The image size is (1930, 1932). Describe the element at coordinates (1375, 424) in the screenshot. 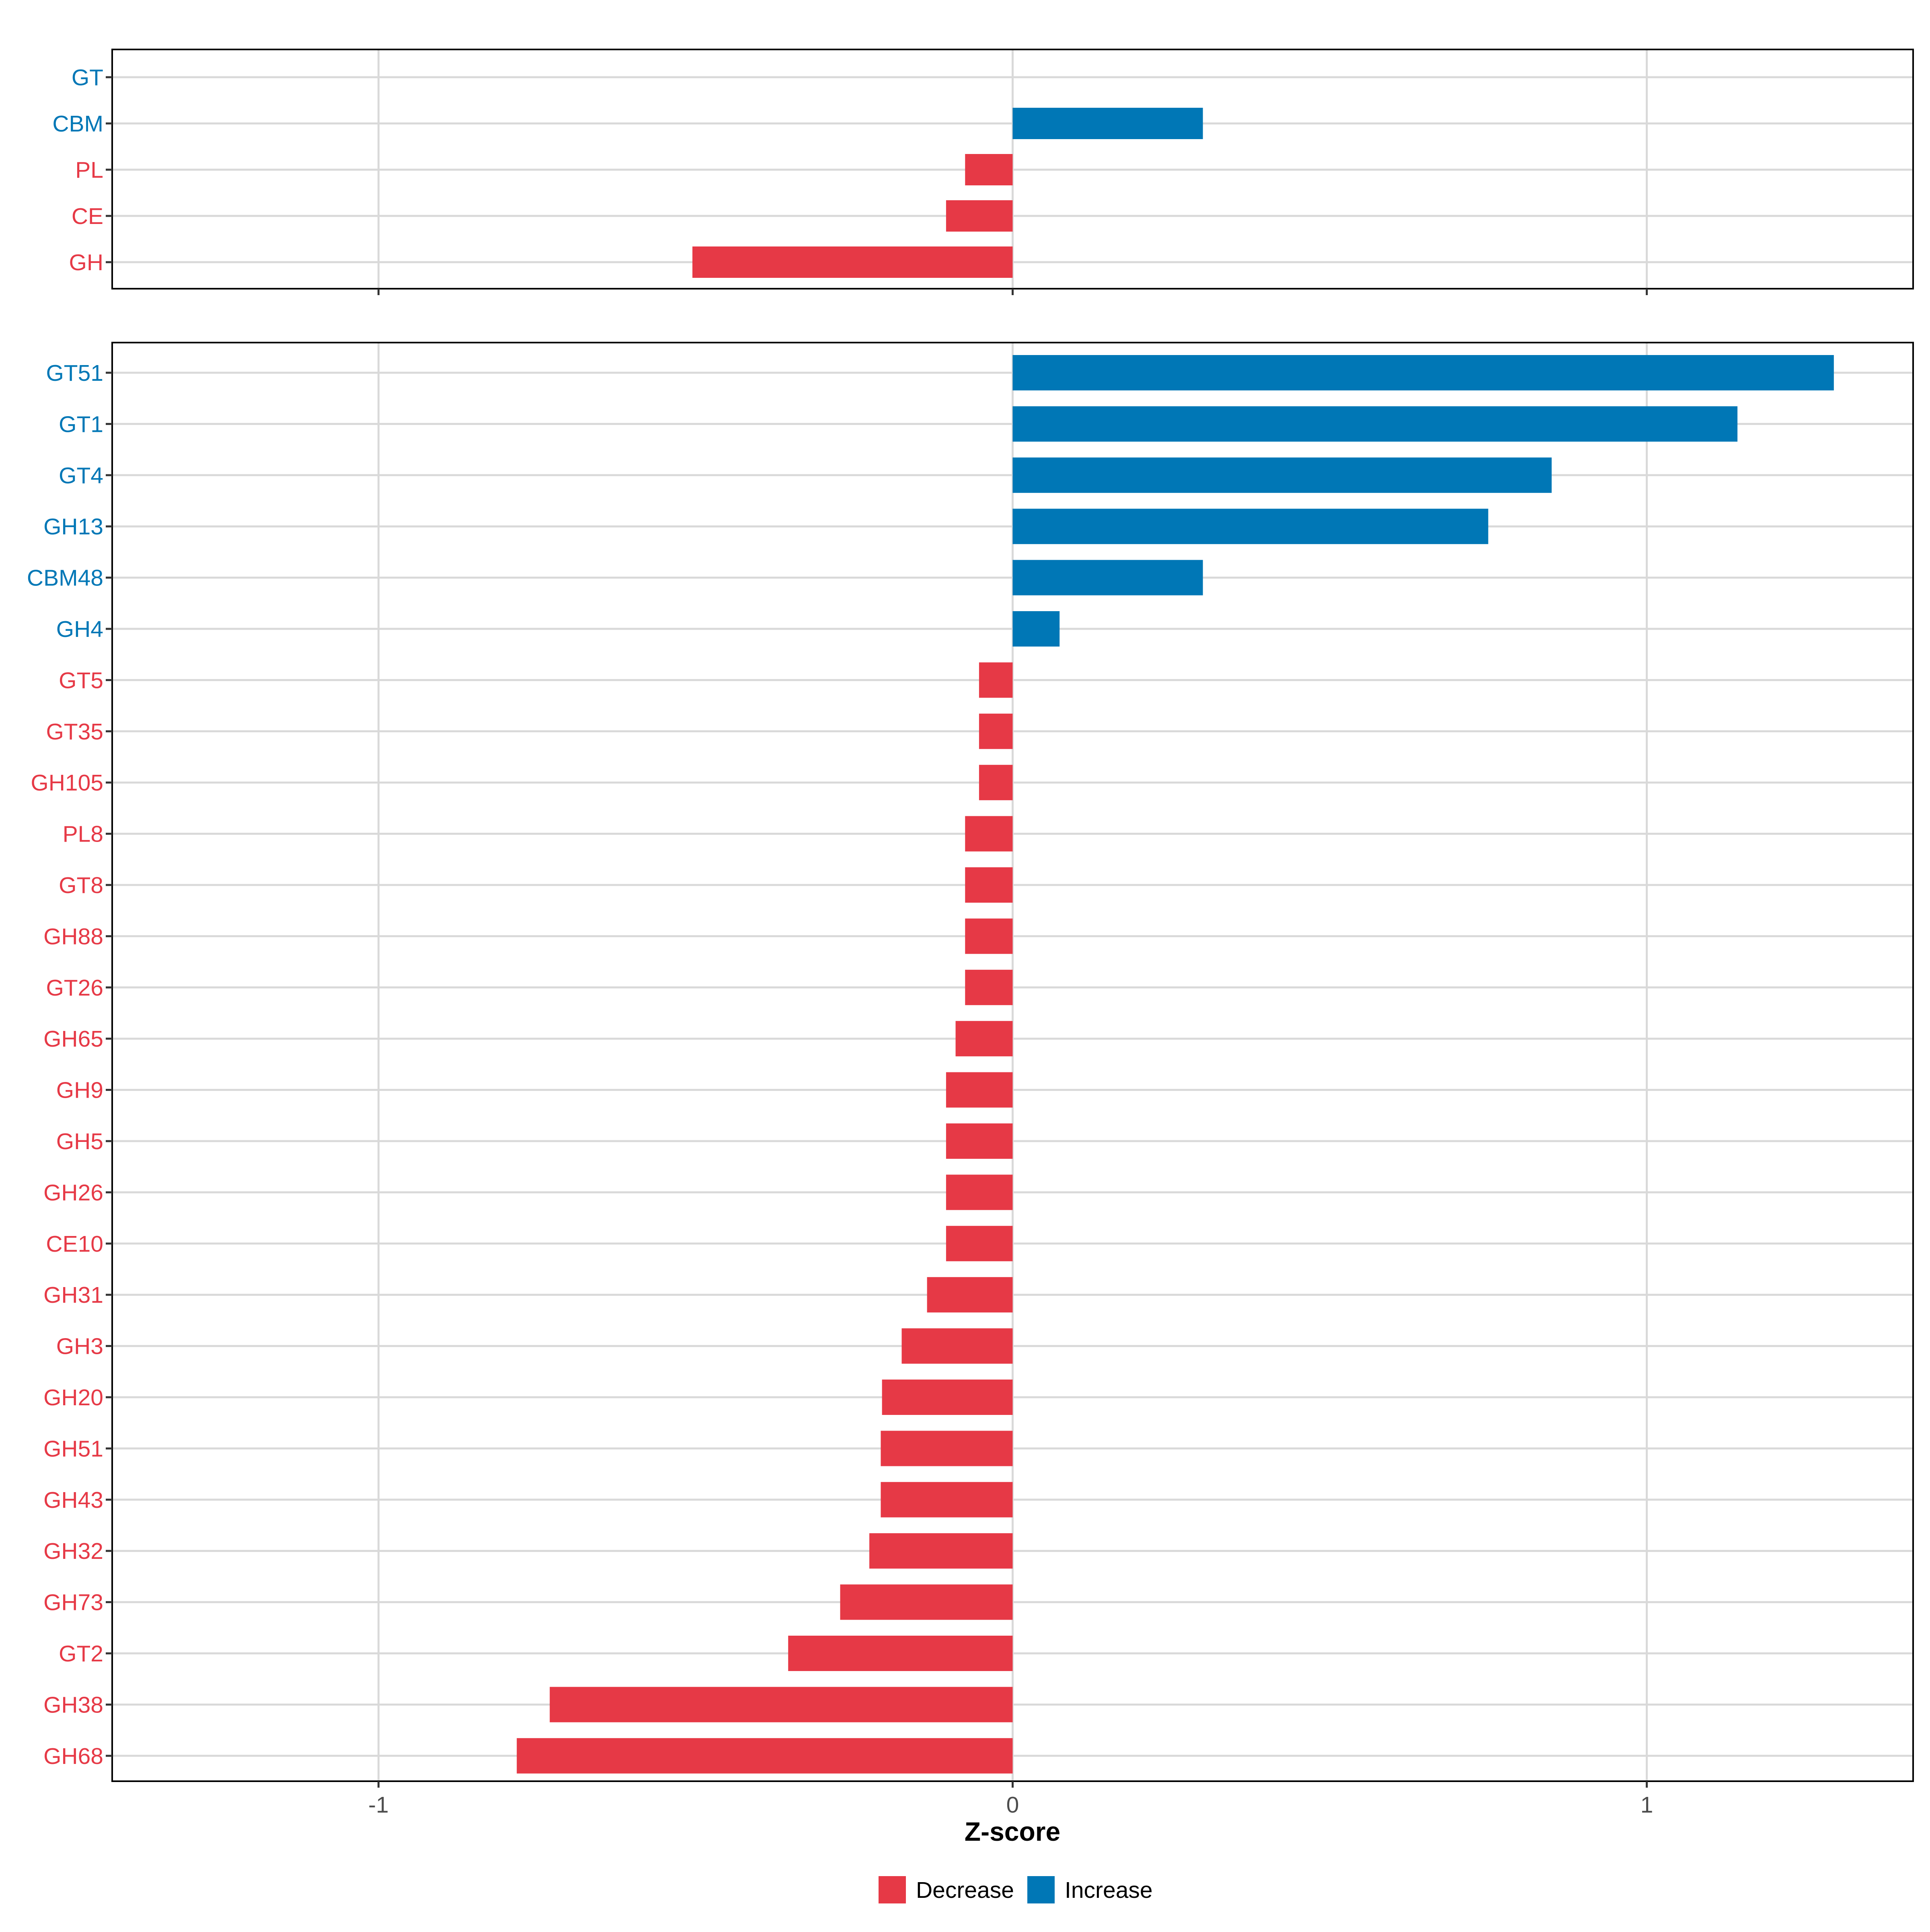

I see `bar-gt1` at that location.